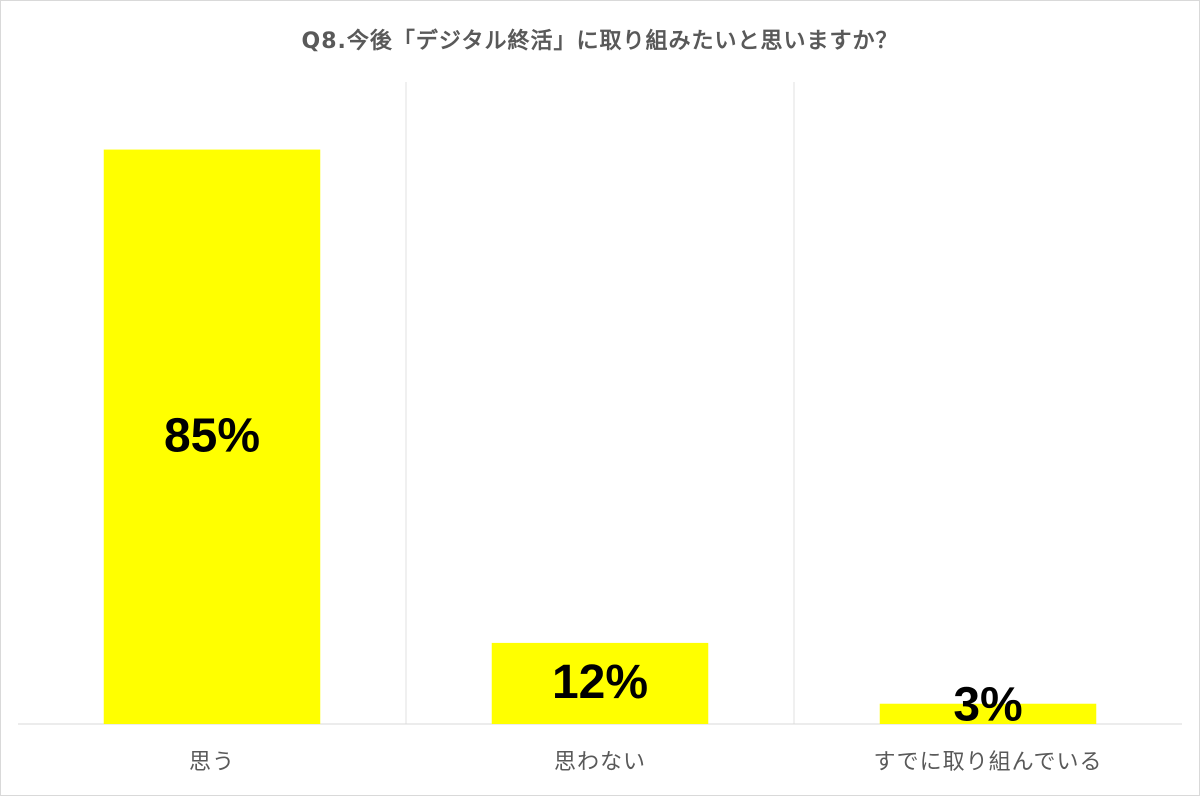 This screenshot has height=796, width=1200. I want to click on x-tick-label: すでに取り組んでいる, so click(987, 762).